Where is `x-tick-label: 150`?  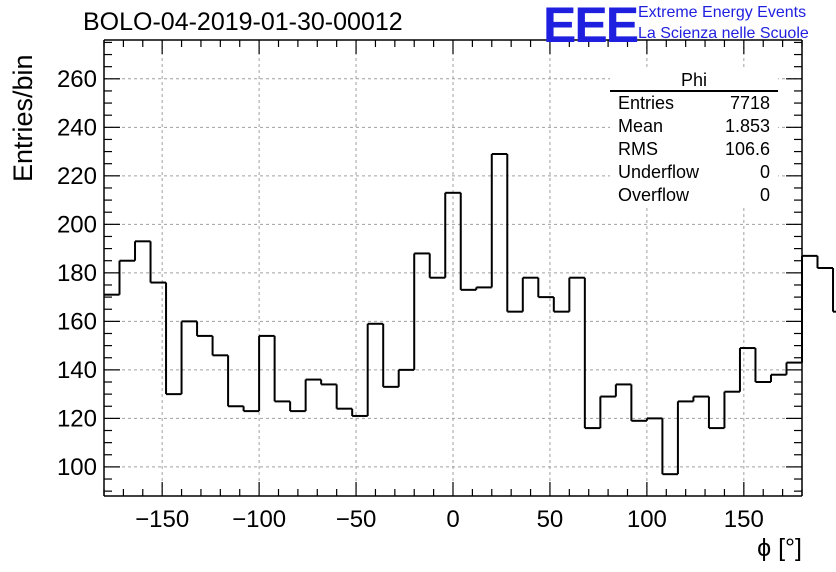
x-tick-label: 150 is located at coordinates (744, 519).